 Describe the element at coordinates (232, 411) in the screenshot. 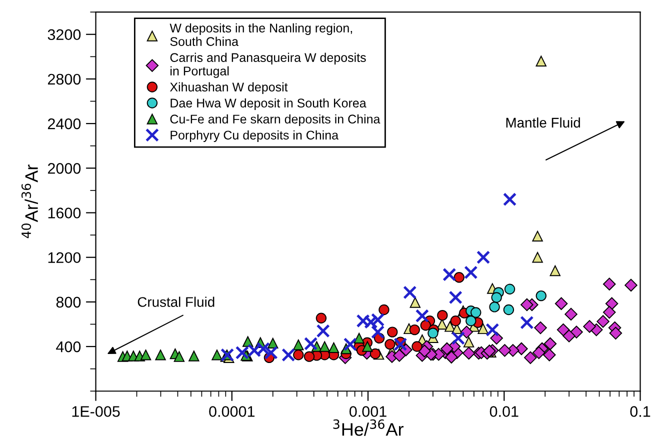

I see `x-tick-label: 0.0001` at that location.